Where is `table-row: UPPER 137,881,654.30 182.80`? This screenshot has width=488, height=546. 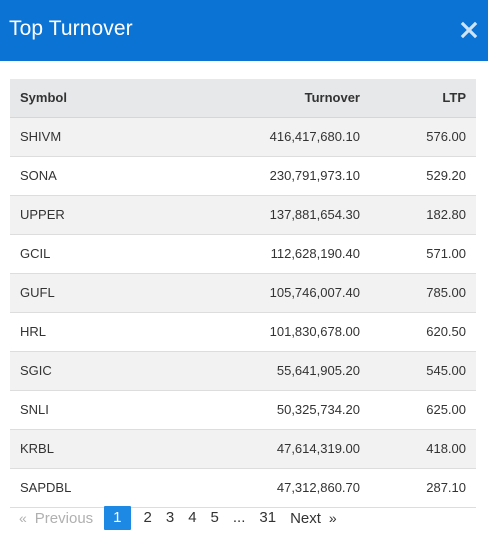 table-row: UPPER 137,881,654.30 182.80 is located at coordinates (243, 215).